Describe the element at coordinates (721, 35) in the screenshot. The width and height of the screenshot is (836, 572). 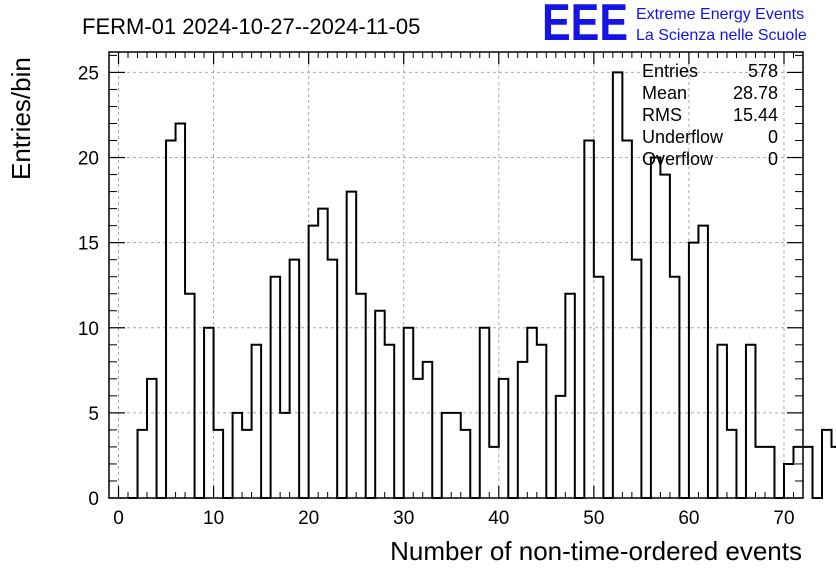
I see `logo-line-2: La Scienza nelle Scuole` at that location.